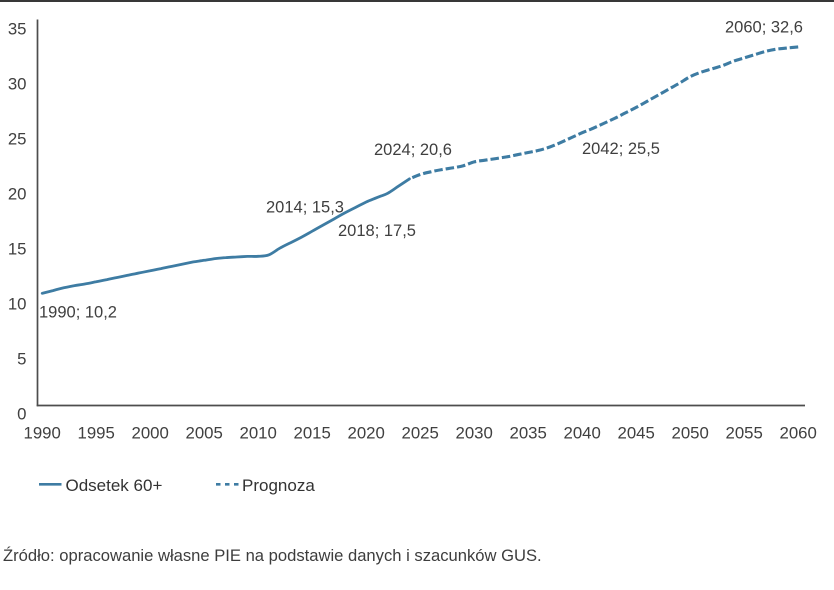  I want to click on svg-text: Odsetek 60+, so click(114, 485).